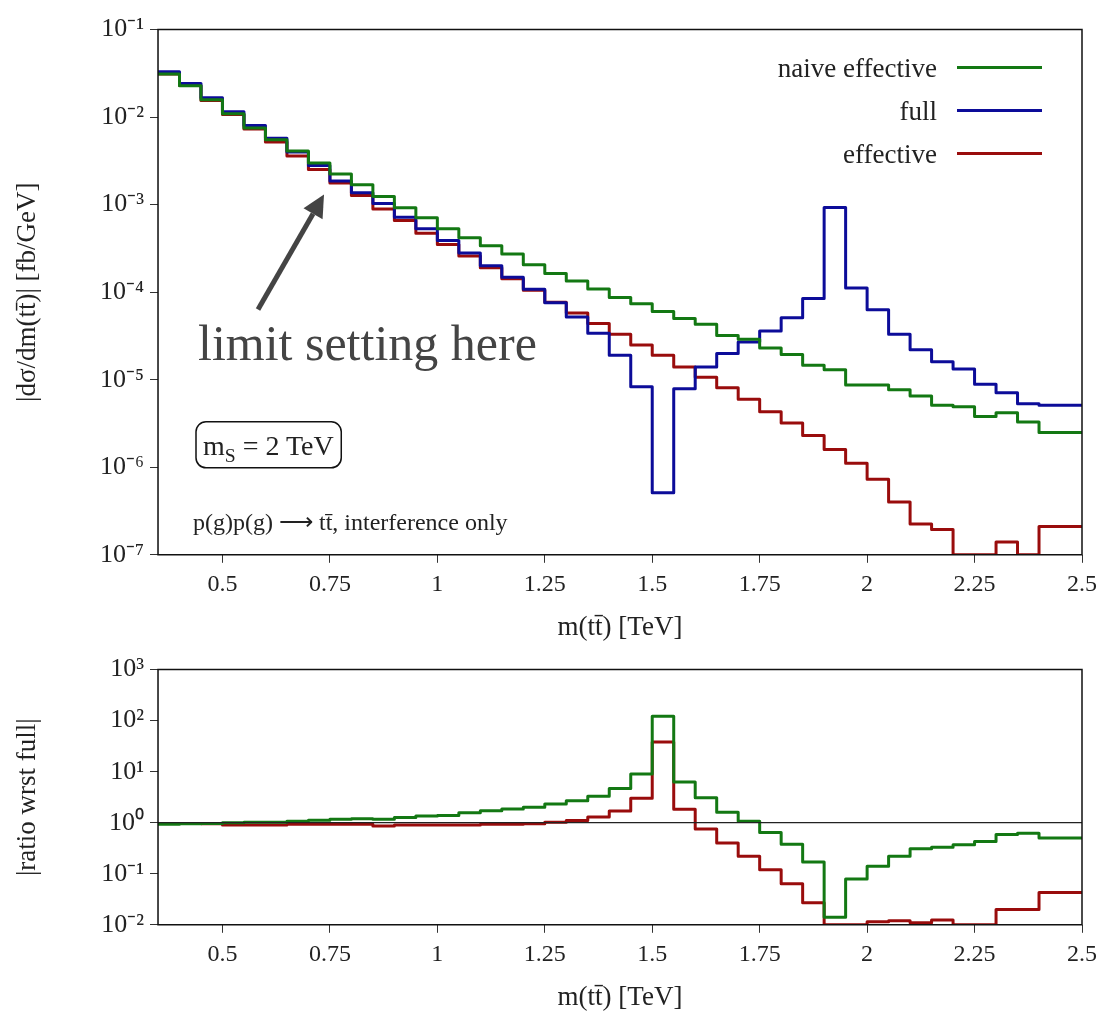  What do you see at coordinates (26, 797) in the screenshot?
I see `y-axis-title: |ratio wrst full|` at bounding box center [26, 797].